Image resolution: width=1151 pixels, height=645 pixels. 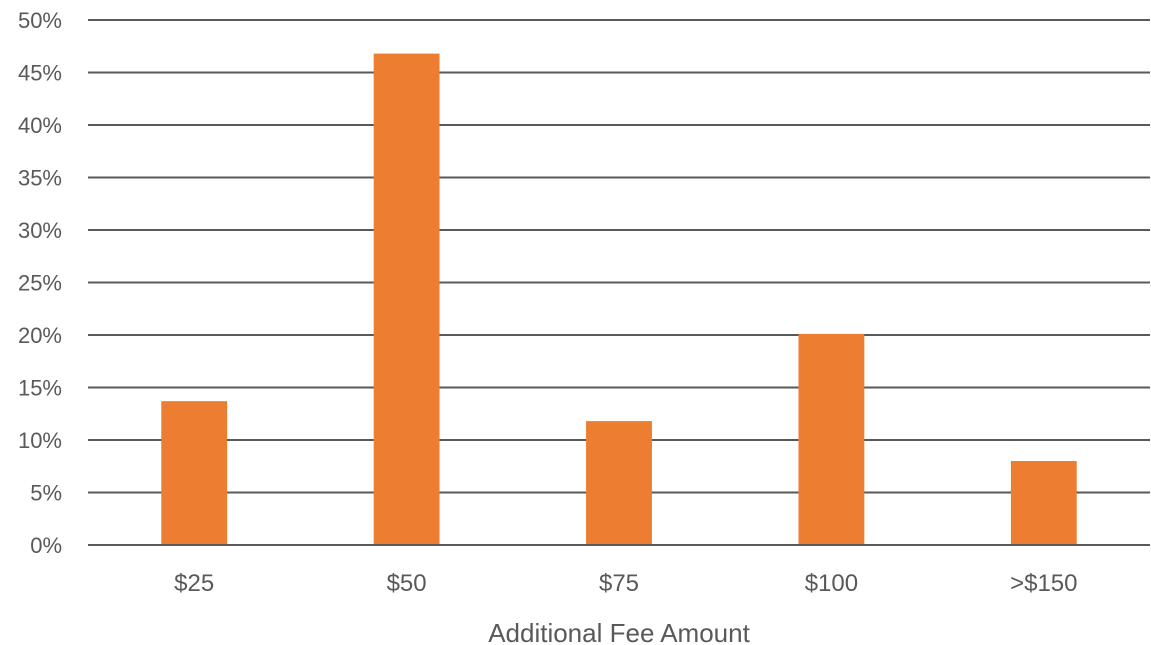 I want to click on x-axis-tick-labels: $25 $50 $75 $100 >$150, so click(x=625, y=583).